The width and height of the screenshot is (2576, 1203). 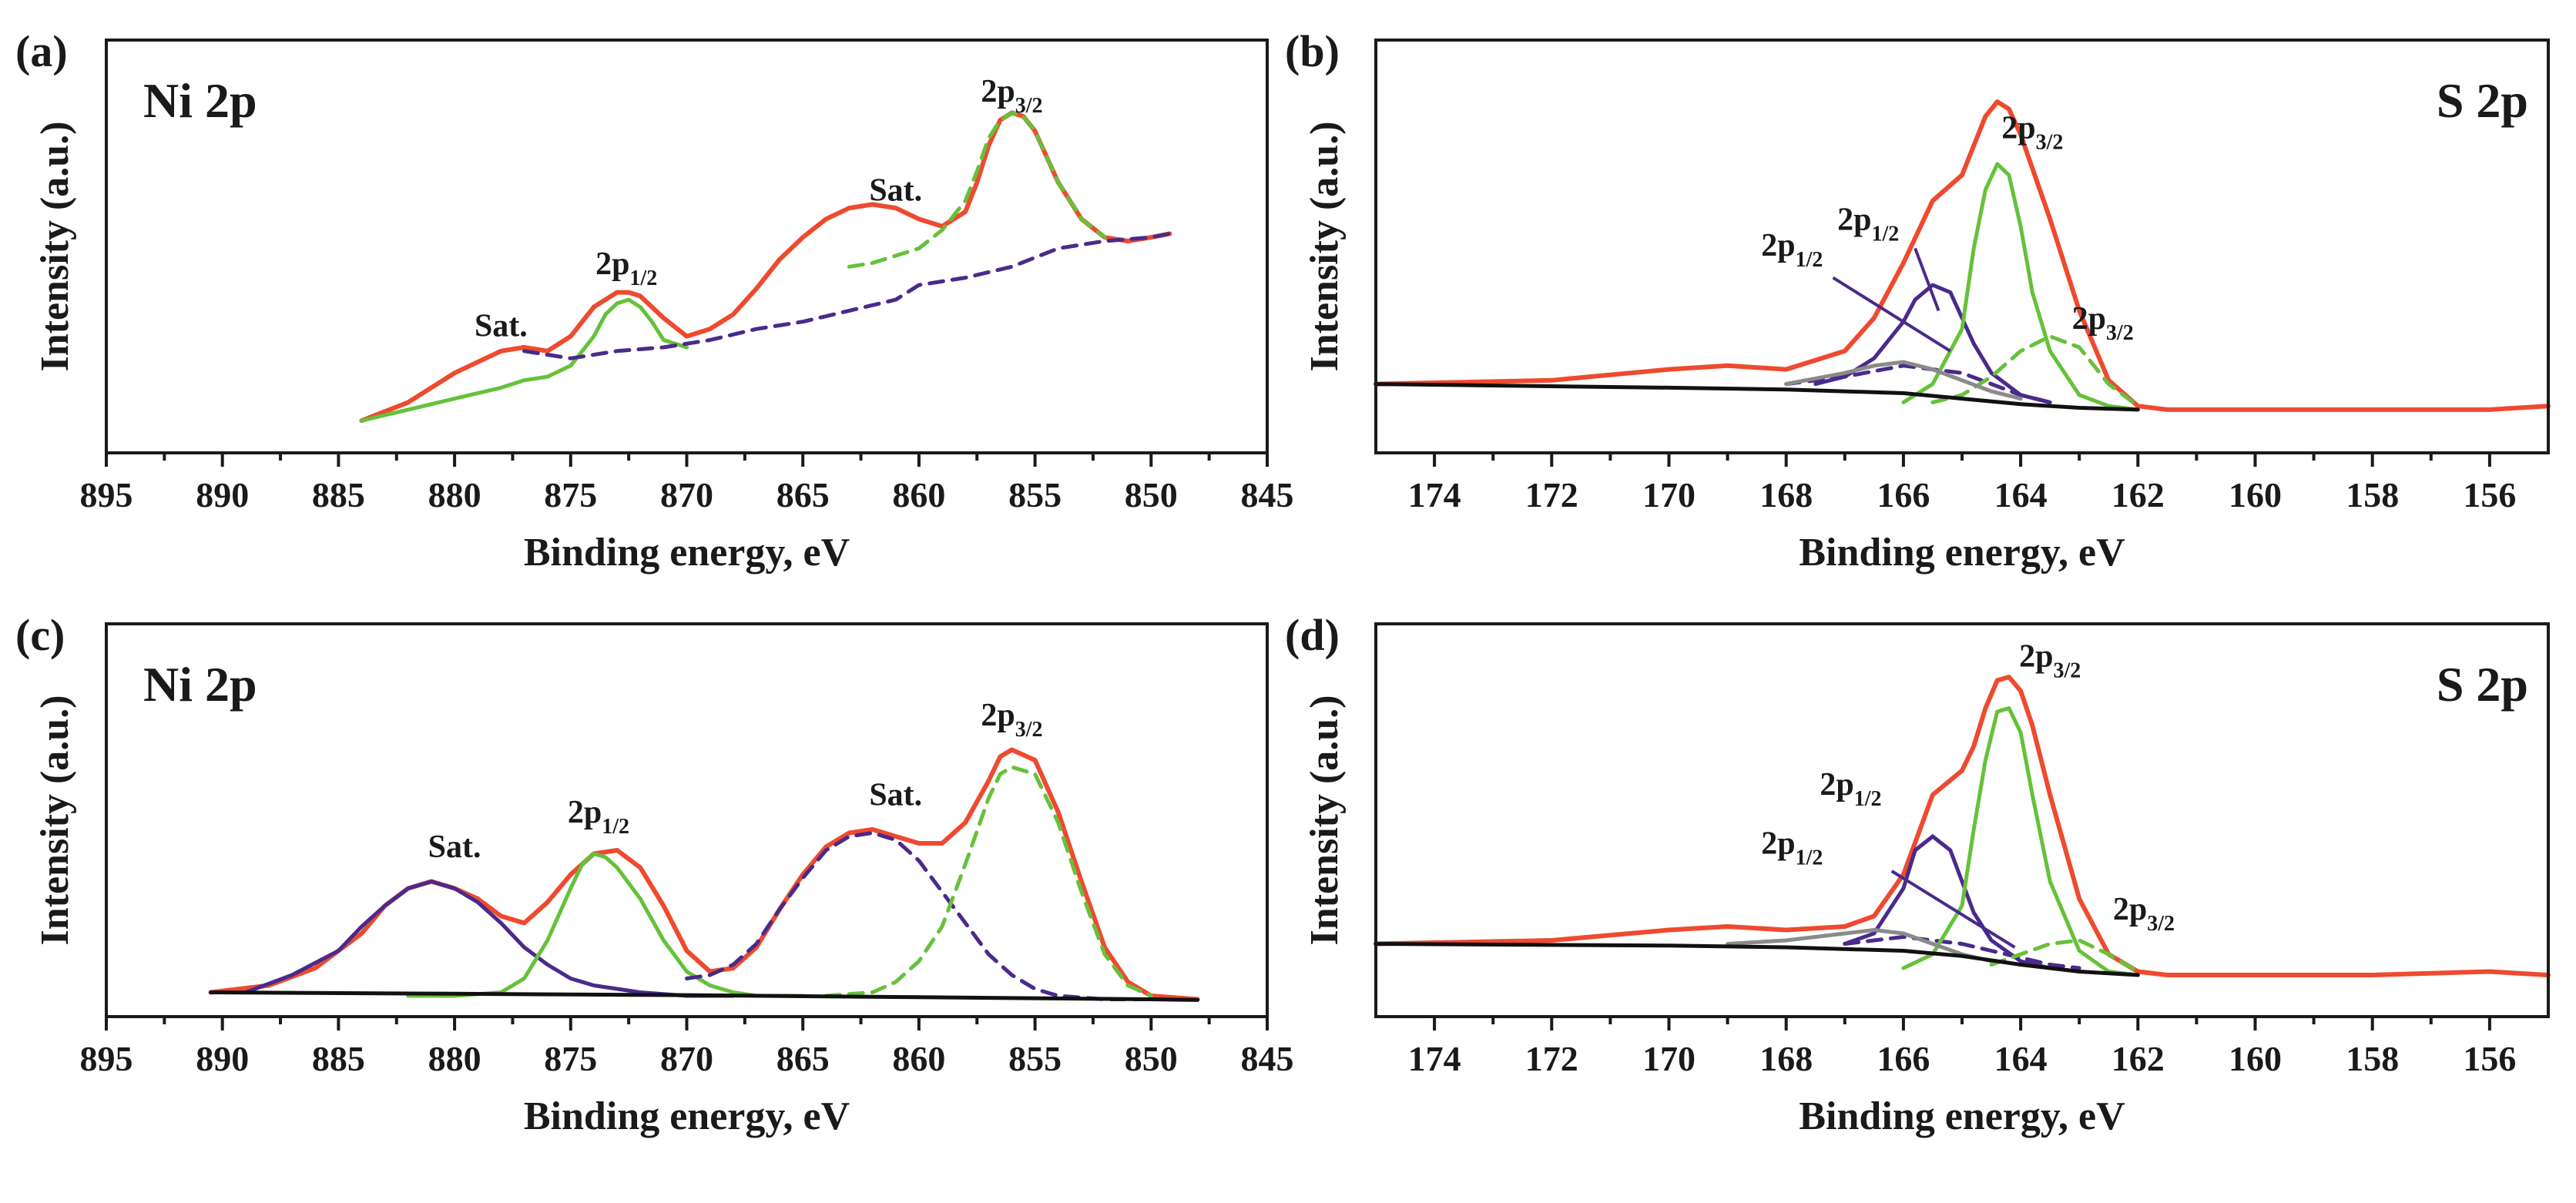 What do you see at coordinates (847, 296) in the screenshot?
I see `series-background-satellite` at bounding box center [847, 296].